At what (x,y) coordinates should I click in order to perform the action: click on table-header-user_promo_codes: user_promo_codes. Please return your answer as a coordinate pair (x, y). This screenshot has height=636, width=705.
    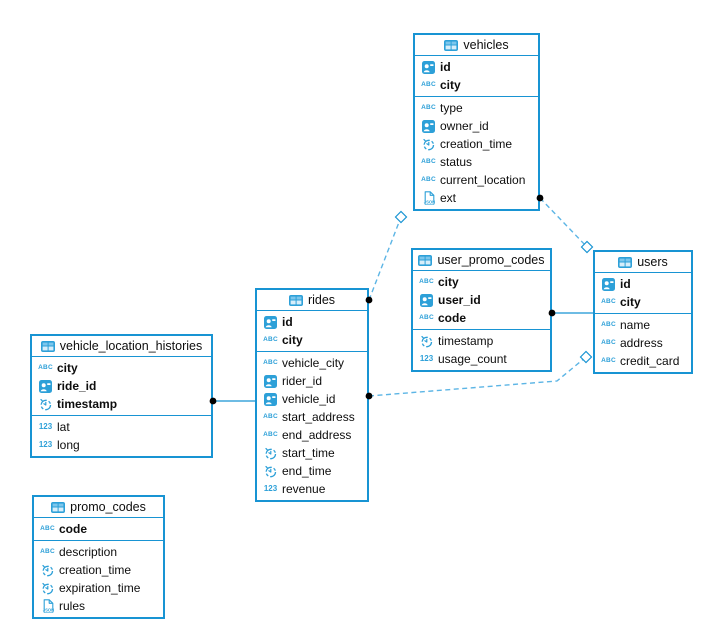
    Looking at the image, I should click on (481, 260).